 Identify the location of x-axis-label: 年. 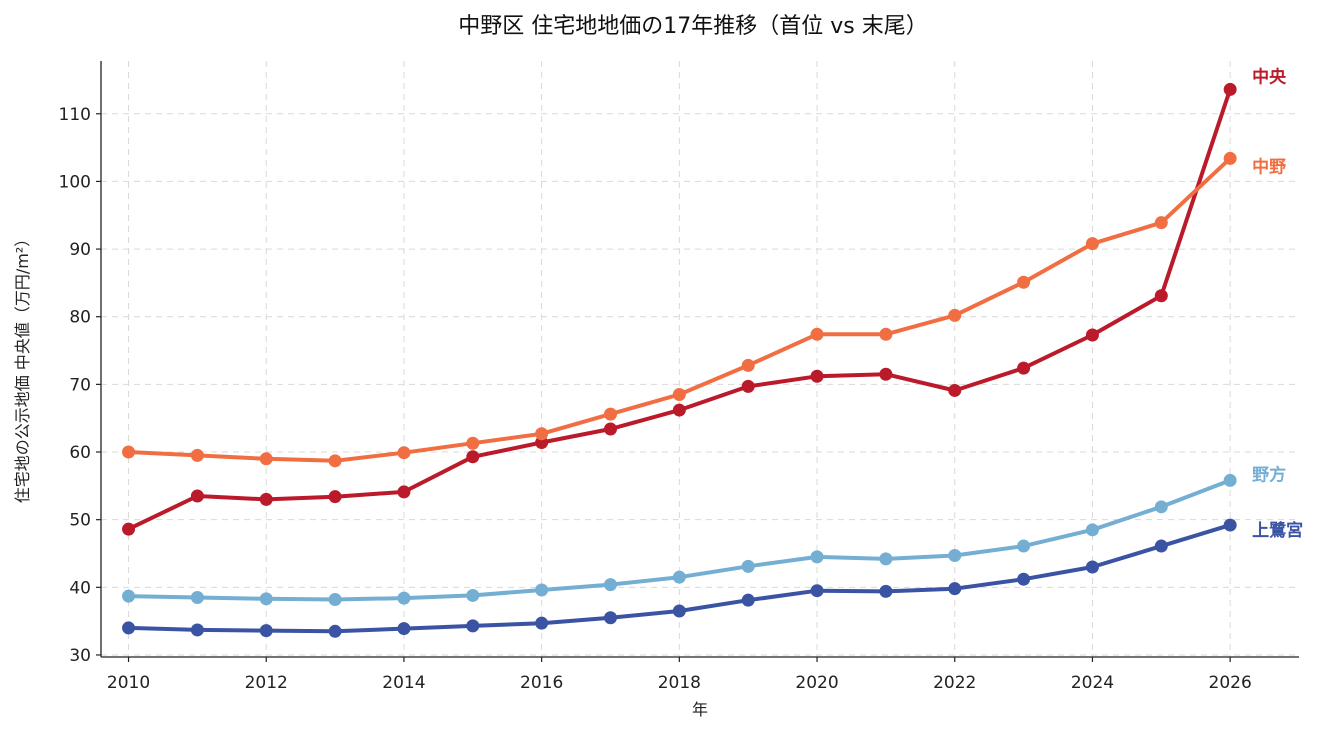
(700, 709).